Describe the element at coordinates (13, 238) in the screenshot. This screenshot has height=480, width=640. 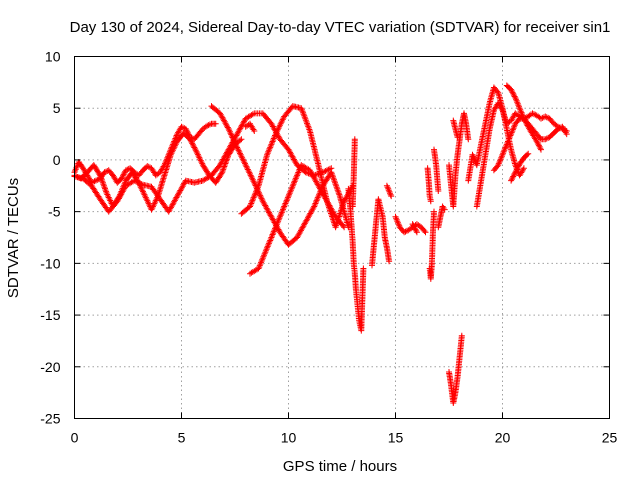
I see `y-axis-label: SDTVAR / TECUs` at that location.